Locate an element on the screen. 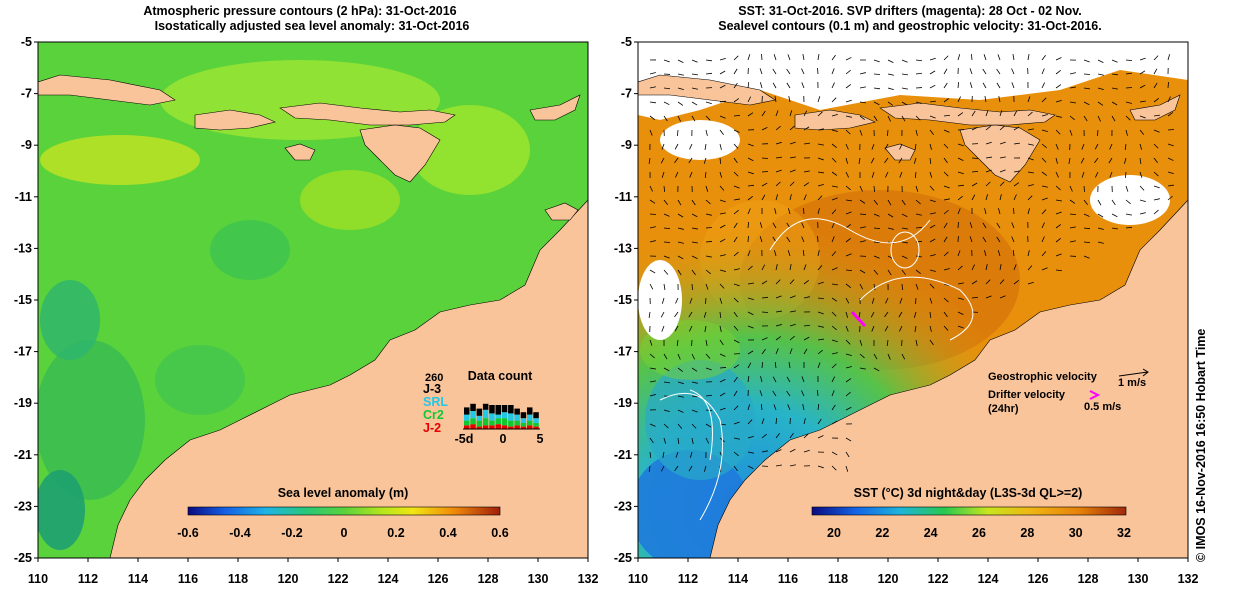 The image size is (1250, 590). sla-y-tick: -13 is located at coordinates (23, 248).